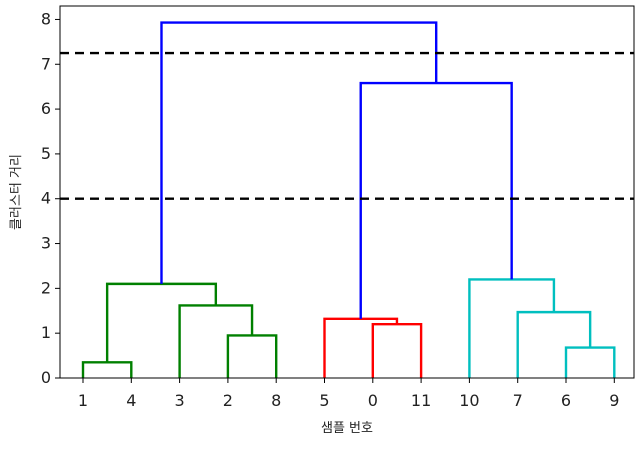 This screenshot has width=638, height=450. What do you see at coordinates (324, 400) in the screenshot?
I see `x-tick-label: 5` at bounding box center [324, 400].